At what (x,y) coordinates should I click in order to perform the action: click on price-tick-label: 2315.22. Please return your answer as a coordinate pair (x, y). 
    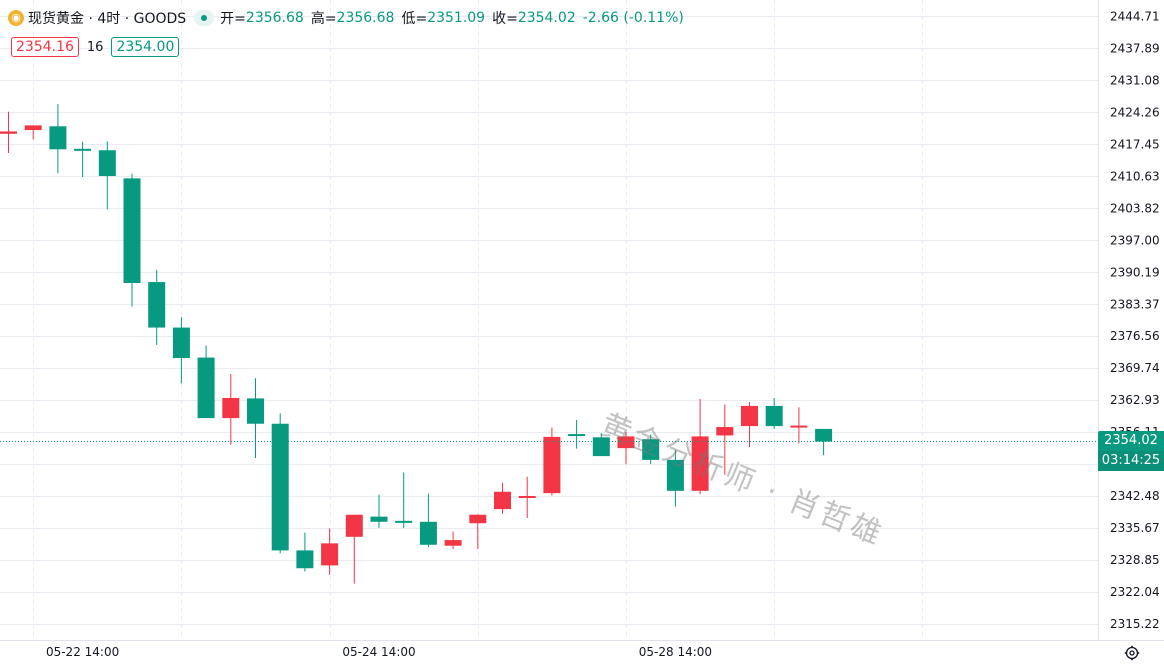
    Looking at the image, I should click on (1135, 624).